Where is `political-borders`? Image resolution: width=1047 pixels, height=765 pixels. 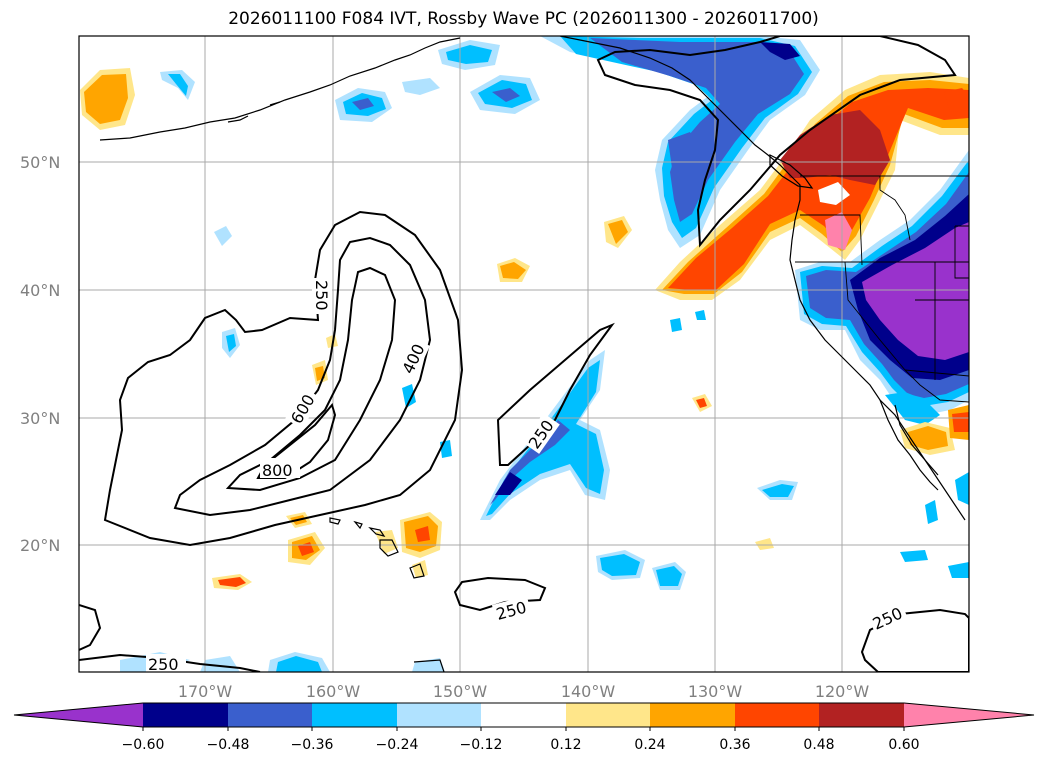 political-borders is located at coordinates (882, 289).